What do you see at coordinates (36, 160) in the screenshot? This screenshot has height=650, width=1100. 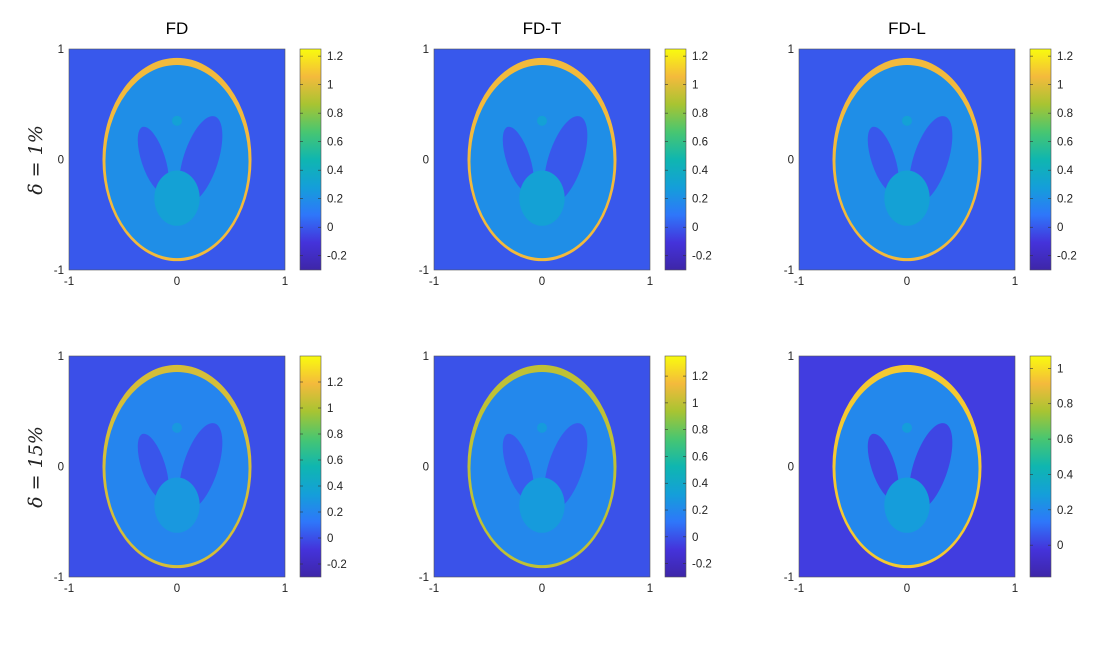 I see `row-label-delta-1: δ = 1%` at bounding box center [36, 160].